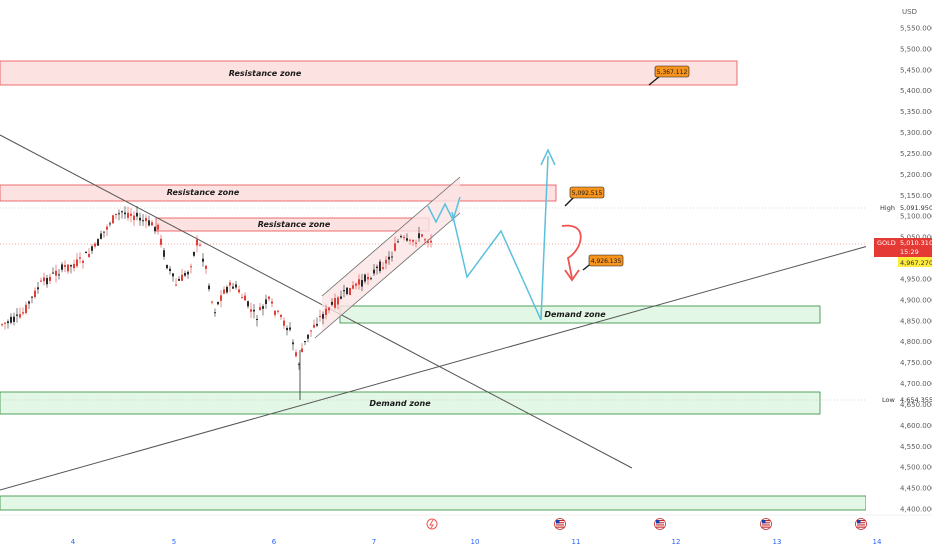  What do you see at coordinates (916, 133) in the screenshot?
I see `price-tick-label: 5,300.000` at bounding box center [916, 133].